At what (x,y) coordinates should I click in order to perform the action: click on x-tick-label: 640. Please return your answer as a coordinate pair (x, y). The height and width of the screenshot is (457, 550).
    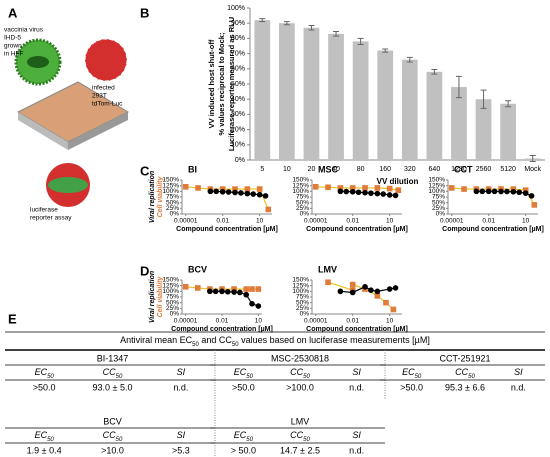
    Looking at the image, I should click on (435, 169).